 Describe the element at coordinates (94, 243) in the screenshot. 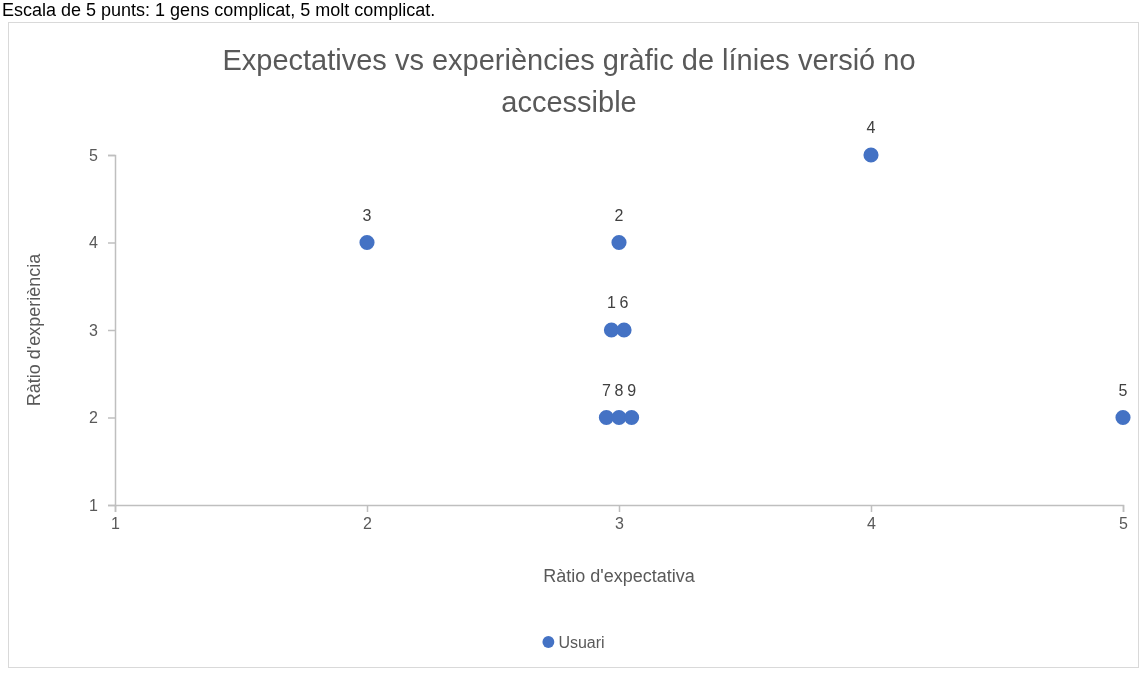

I see `y-tick-label: 4` at that location.